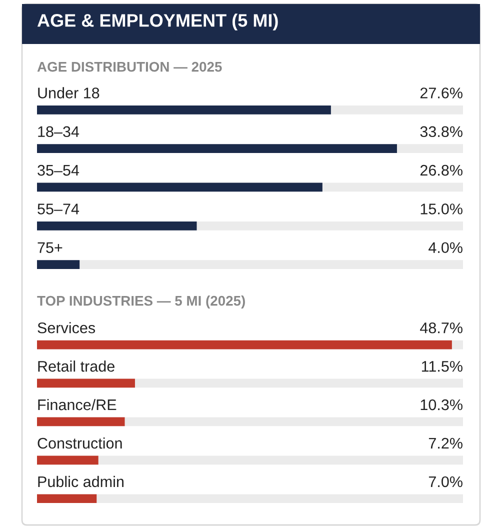 The width and height of the screenshot is (487, 529). What do you see at coordinates (59, 209) in the screenshot?
I see `y-tick-label: 55–74` at bounding box center [59, 209].